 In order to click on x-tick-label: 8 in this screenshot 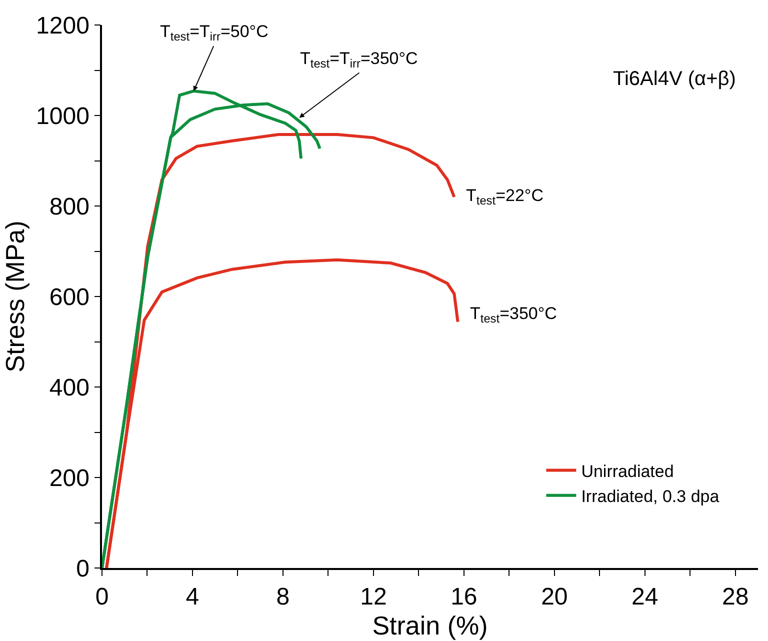, I will do `click(283, 597)`.